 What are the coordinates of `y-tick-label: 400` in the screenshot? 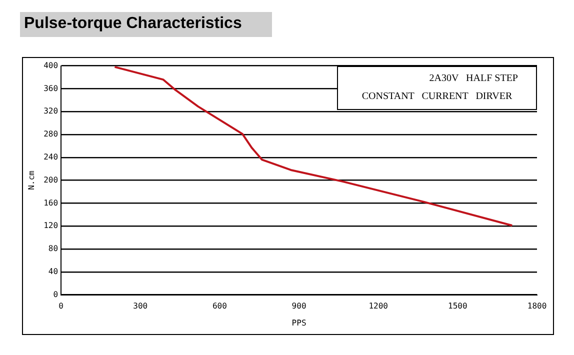 It's located at (51, 65).